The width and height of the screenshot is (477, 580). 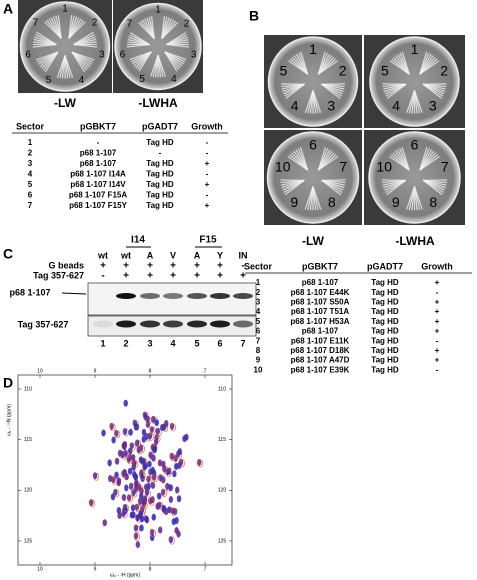 What do you see at coordinates (43, 324) in the screenshot?
I see `blot-label: Tag 357-627` at bounding box center [43, 324].